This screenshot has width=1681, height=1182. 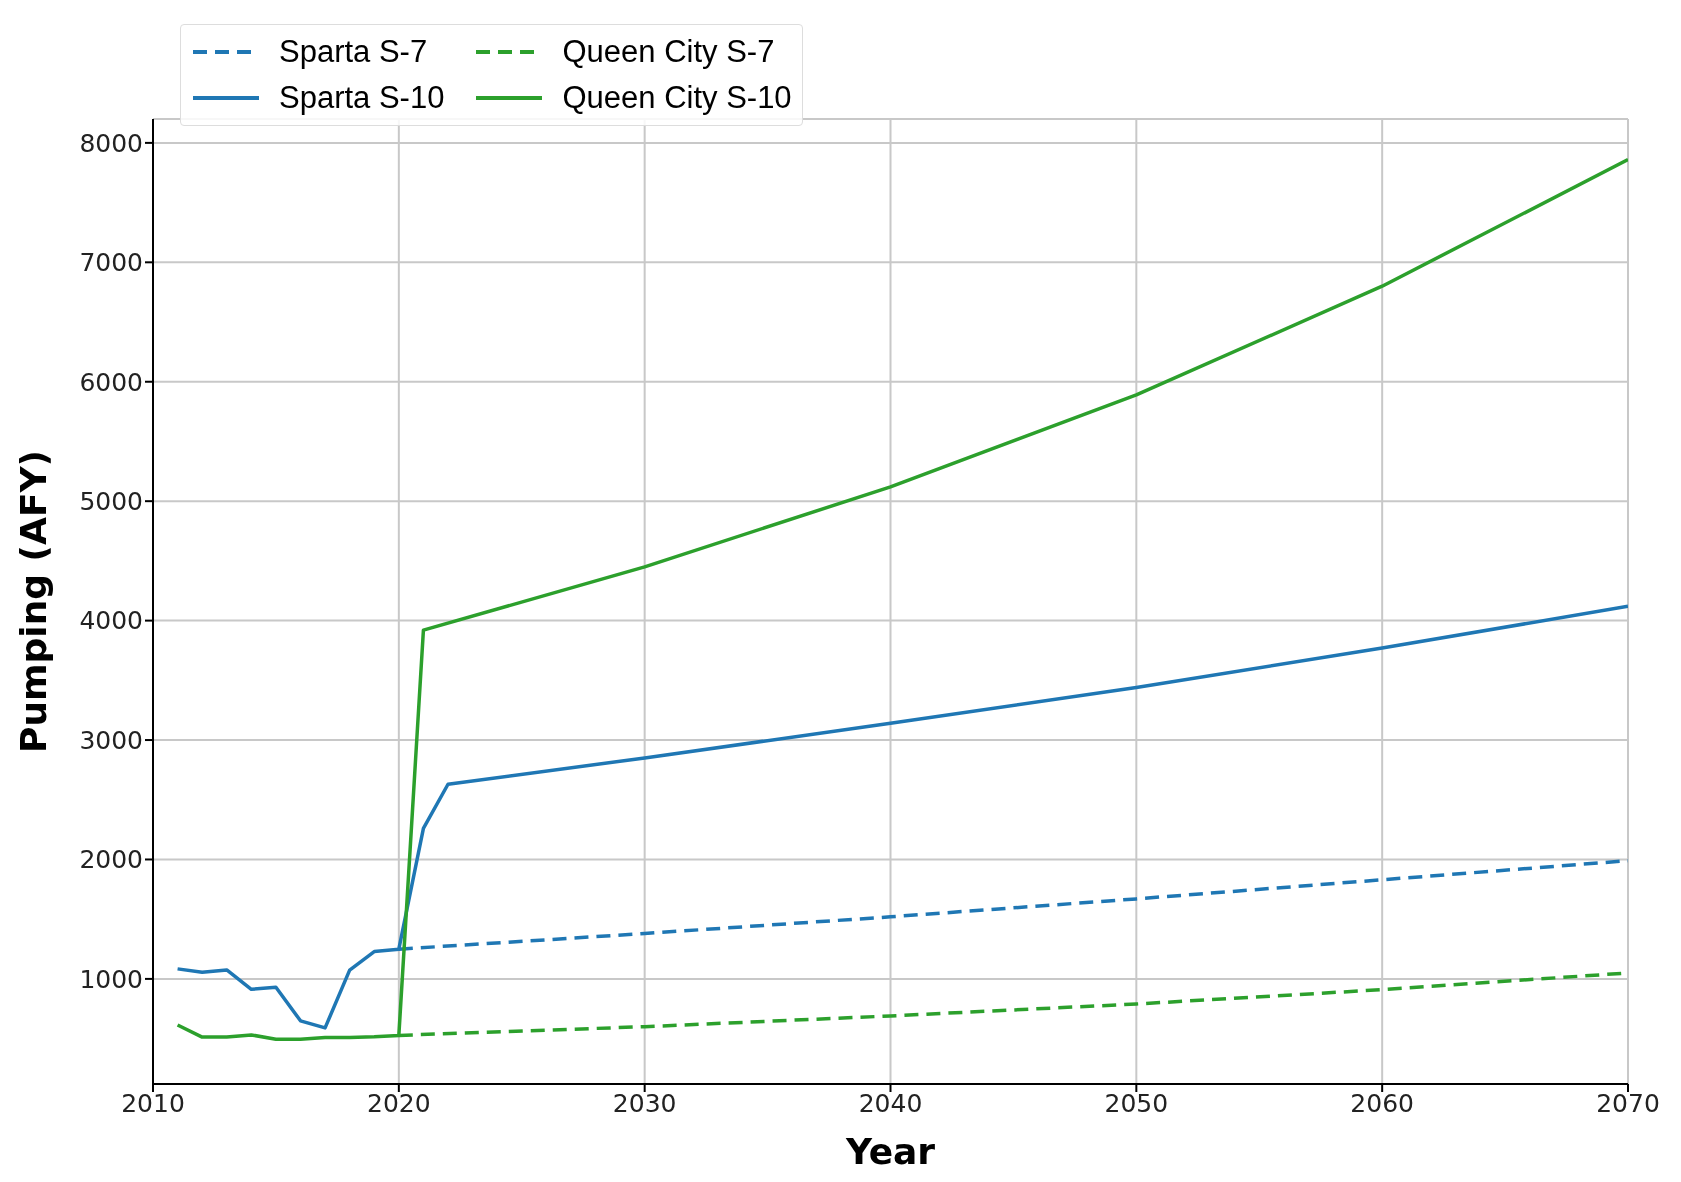 What do you see at coordinates (111, 382) in the screenshot?
I see `y-tick-label: 6000` at bounding box center [111, 382].